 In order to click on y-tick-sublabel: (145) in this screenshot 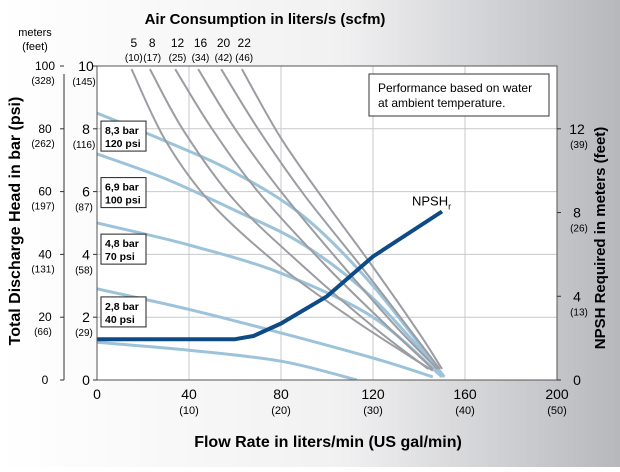, I will do `click(83, 82)`.